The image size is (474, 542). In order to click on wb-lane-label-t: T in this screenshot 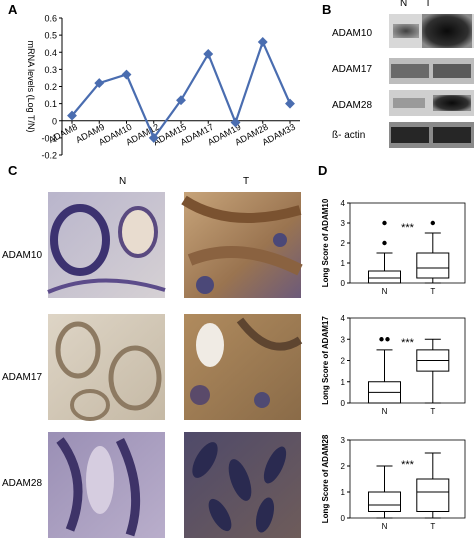, I will do `click(428, 4)`.